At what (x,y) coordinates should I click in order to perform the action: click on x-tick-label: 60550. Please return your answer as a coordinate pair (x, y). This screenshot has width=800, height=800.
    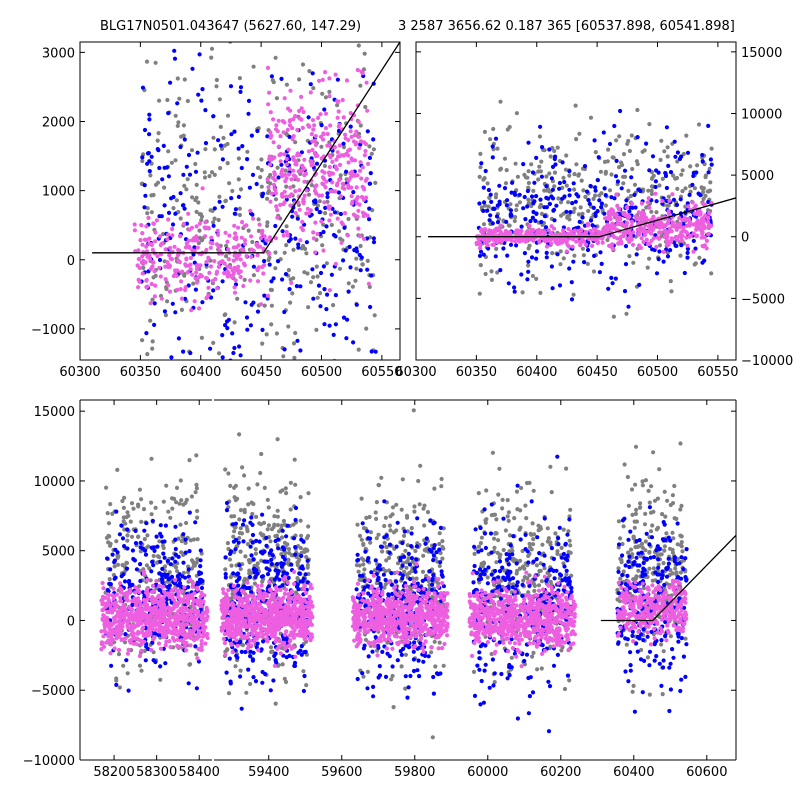
    Looking at the image, I should click on (717, 372).